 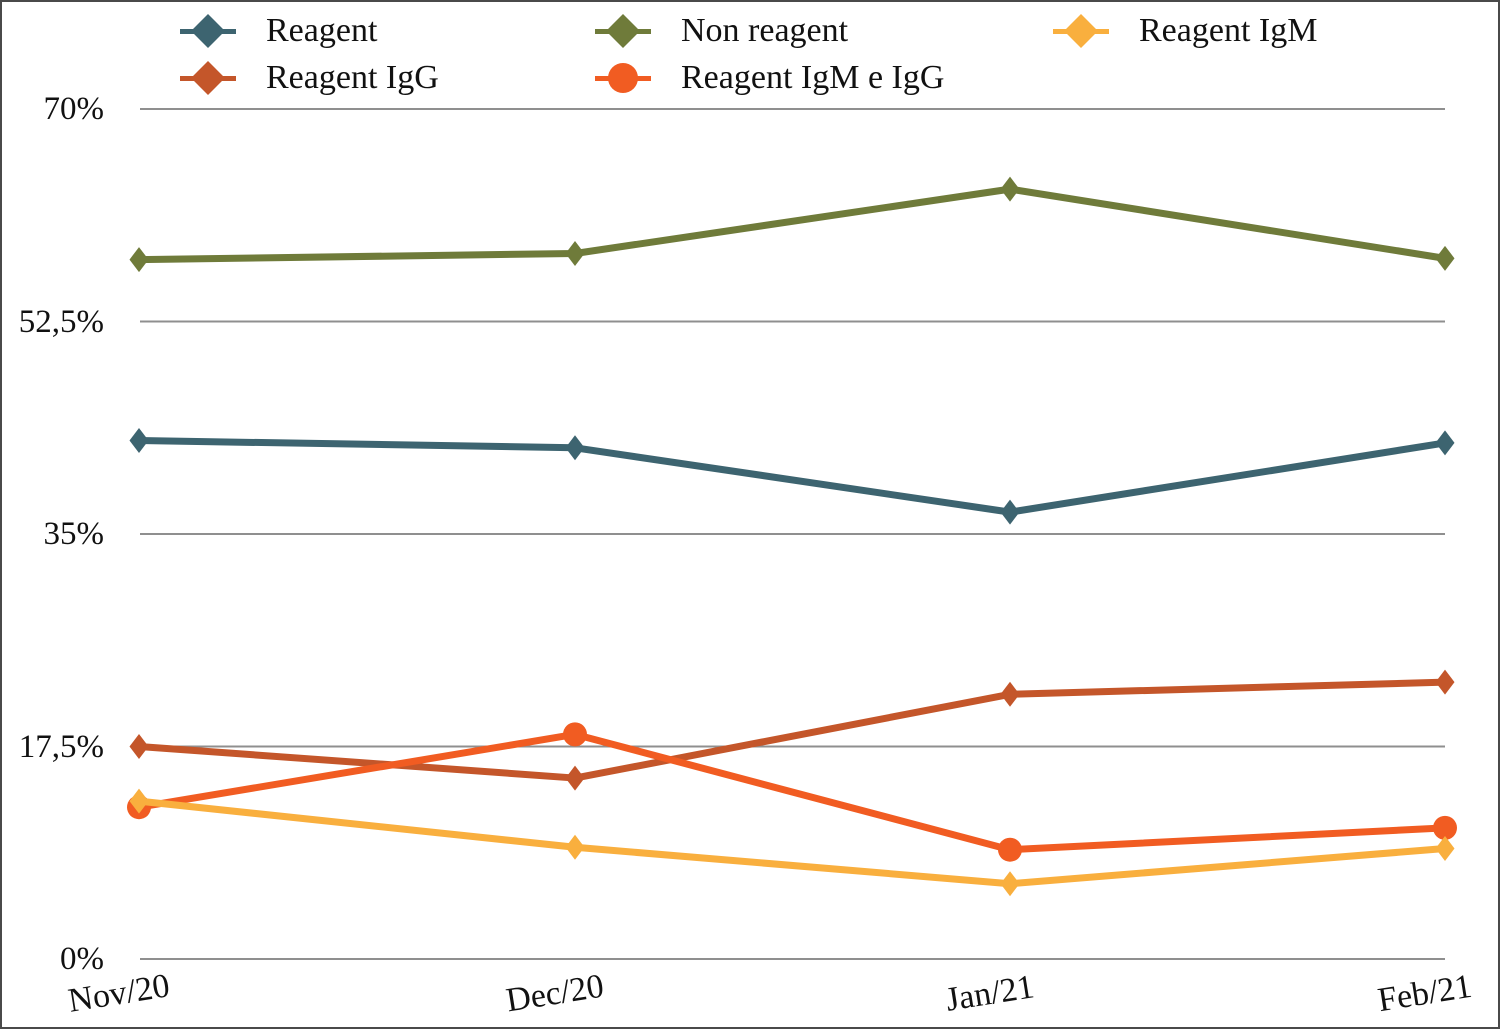 I want to click on series-line-reagent-igm-e-igg, so click(x=792, y=792).